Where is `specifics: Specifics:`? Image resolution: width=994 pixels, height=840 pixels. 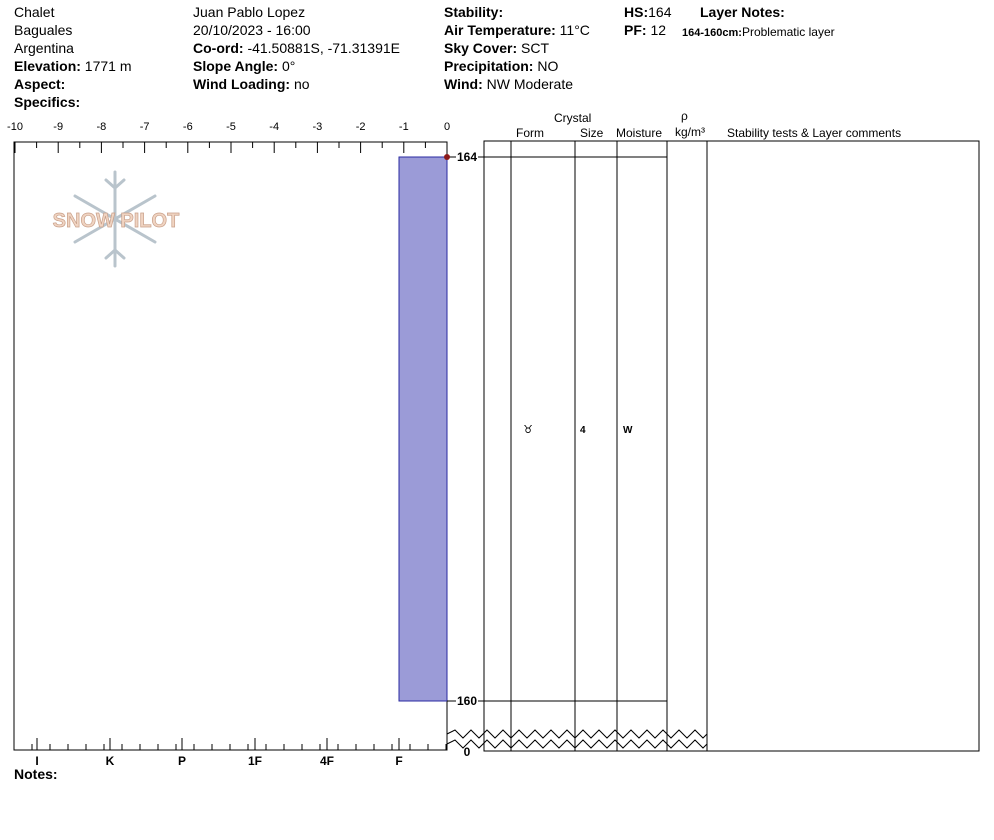
specifics: Specifics: is located at coordinates (47, 102).